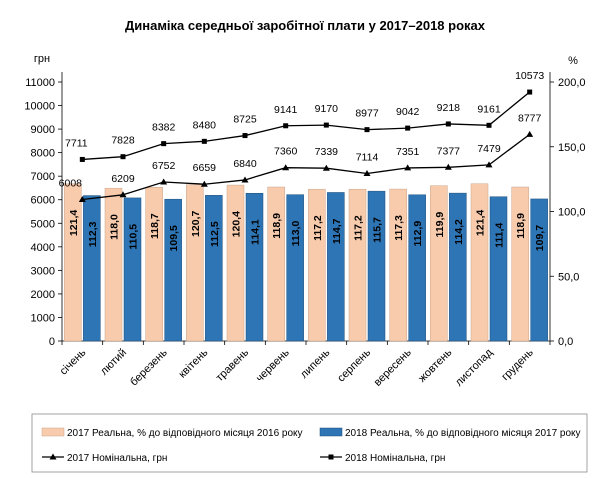  What do you see at coordinates (306, 167) in the screenshot?
I see `line-2017` at bounding box center [306, 167].